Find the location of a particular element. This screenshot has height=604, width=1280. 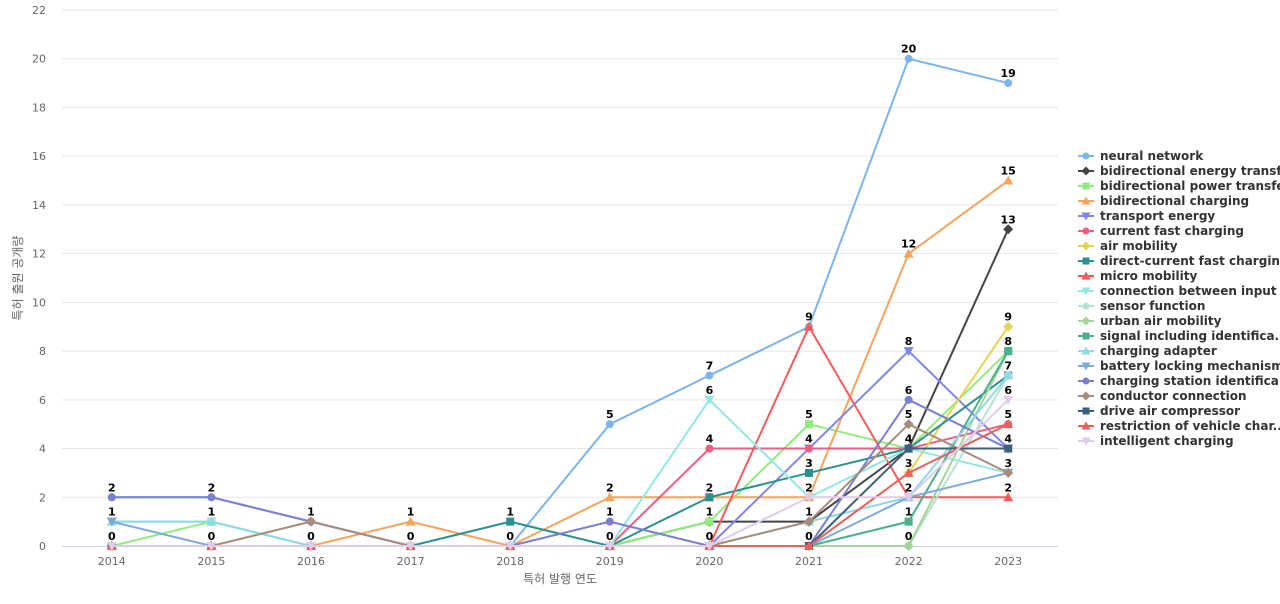

legend-label: micro mobility is located at coordinates (1148, 276).